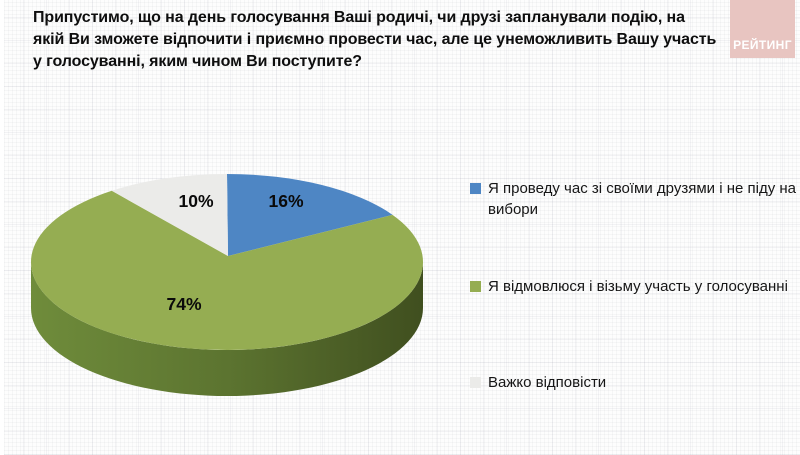 This screenshot has width=800, height=455. Describe the element at coordinates (762, 29) in the screenshot. I see `rating-group-logo: РЕЙТИНГ` at that location.